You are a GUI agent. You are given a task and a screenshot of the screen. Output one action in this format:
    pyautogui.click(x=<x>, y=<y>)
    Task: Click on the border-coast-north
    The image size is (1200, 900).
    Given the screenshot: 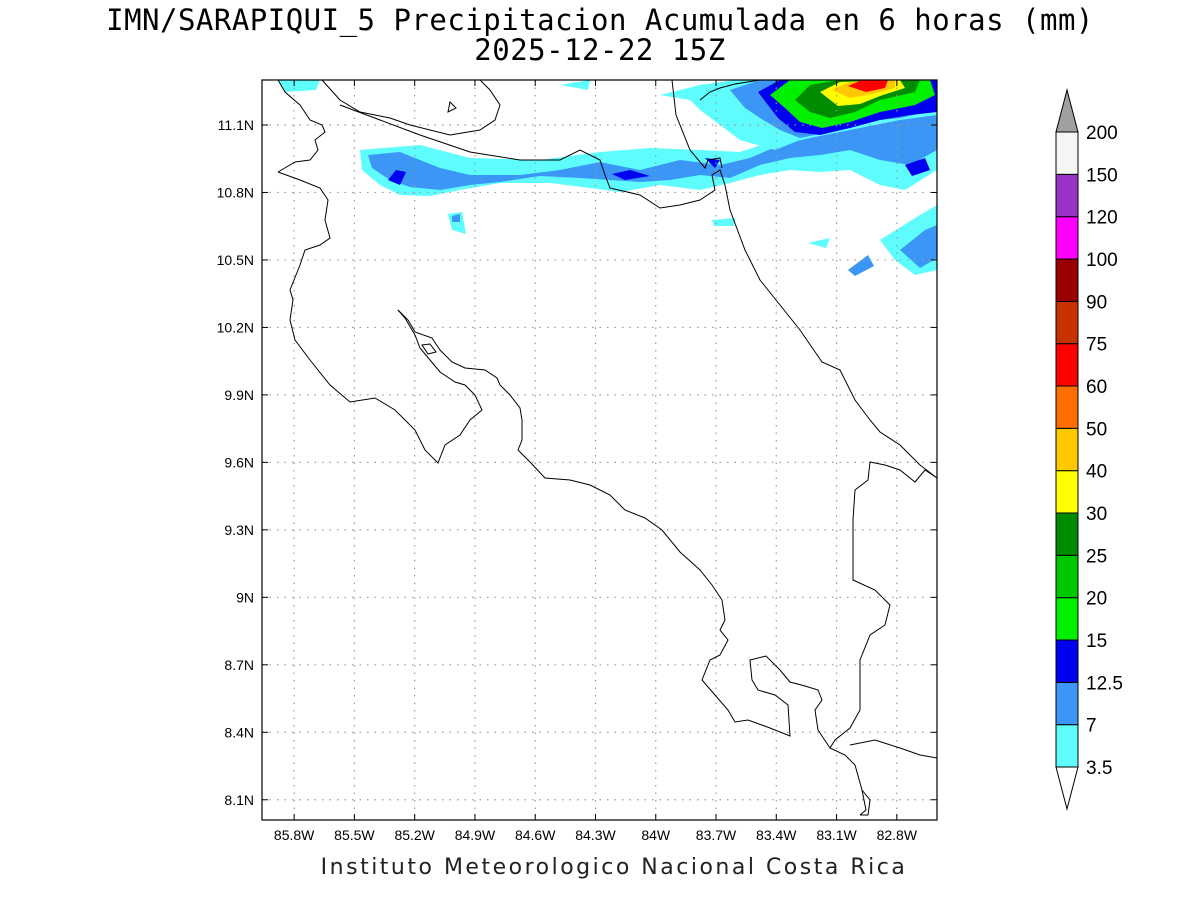 What is the action you would take?
    pyautogui.click(x=730, y=90)
    